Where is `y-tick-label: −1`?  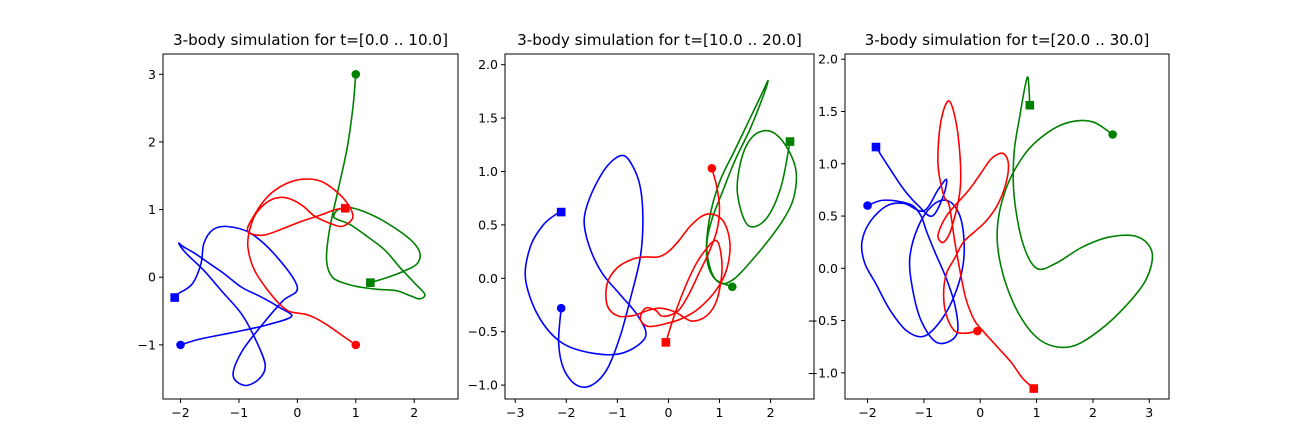 y-tick-label: −1 is located at coordinates (147, 344).